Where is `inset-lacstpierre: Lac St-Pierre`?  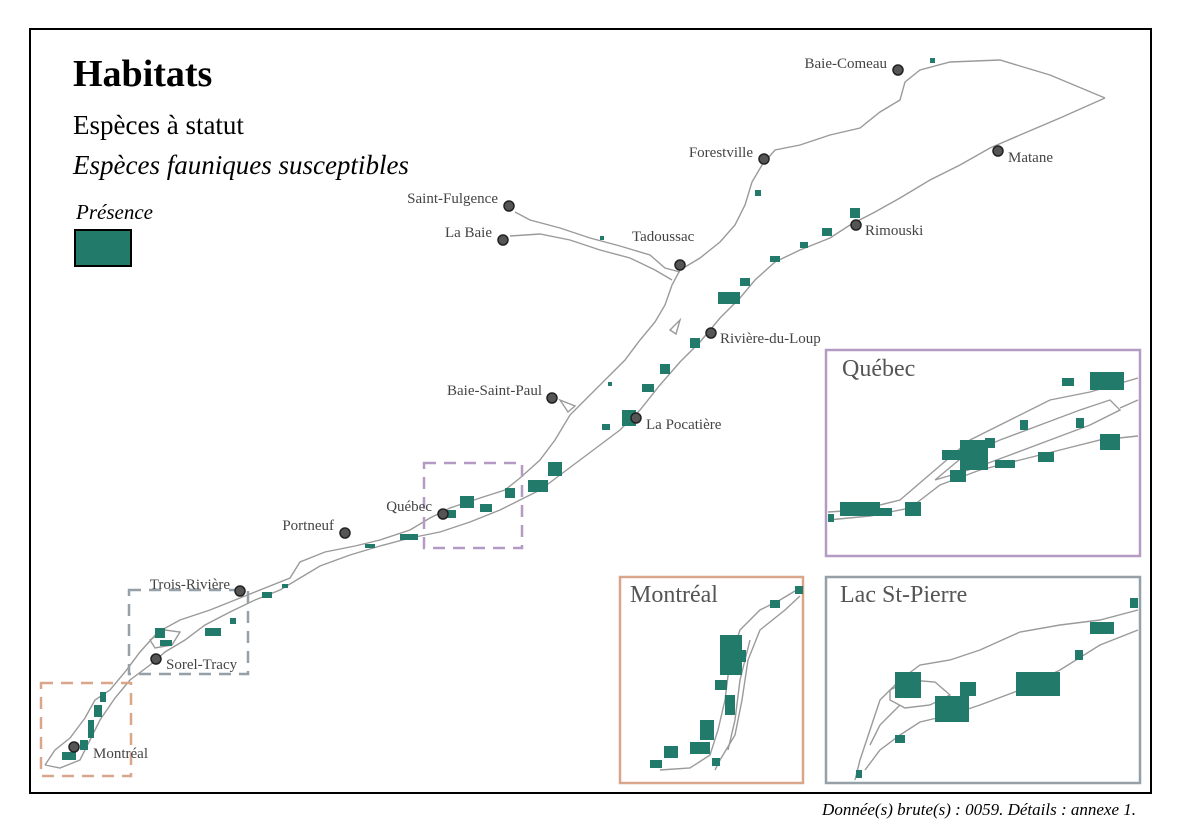 inset-lacstpierre: Lac St-Pierre is located at coordinates (983, 680).